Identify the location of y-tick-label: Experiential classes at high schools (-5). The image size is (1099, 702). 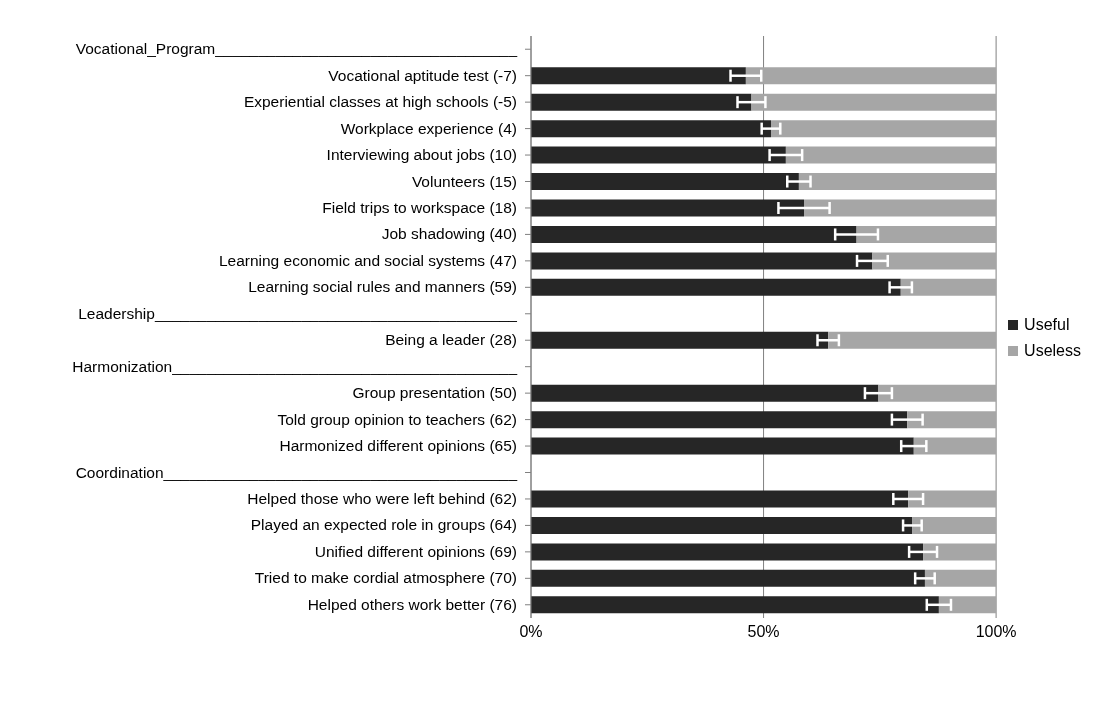
(380, 102).